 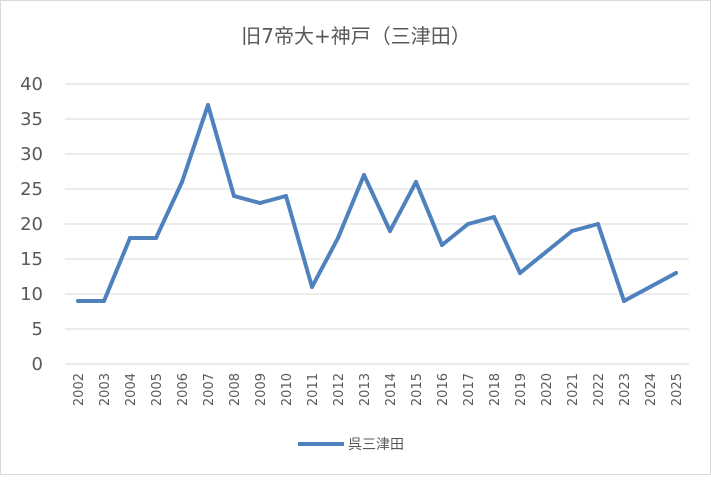 What do you see at coordinates (495, 389) in the screenshot?
I see `x-tick-label: 2018` at bounding box center [495, 389].